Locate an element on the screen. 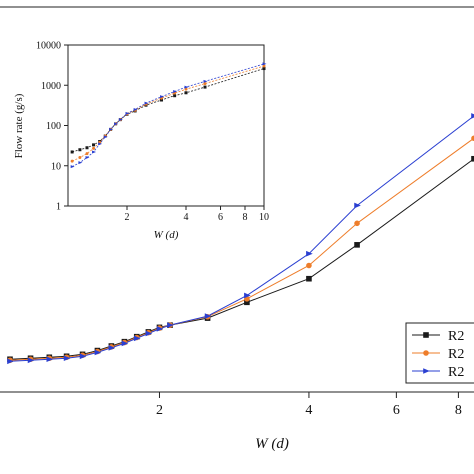 This screenshot has width=474, height=474. inset-y-tick-label: 100 is located at coordinates (53, 126).